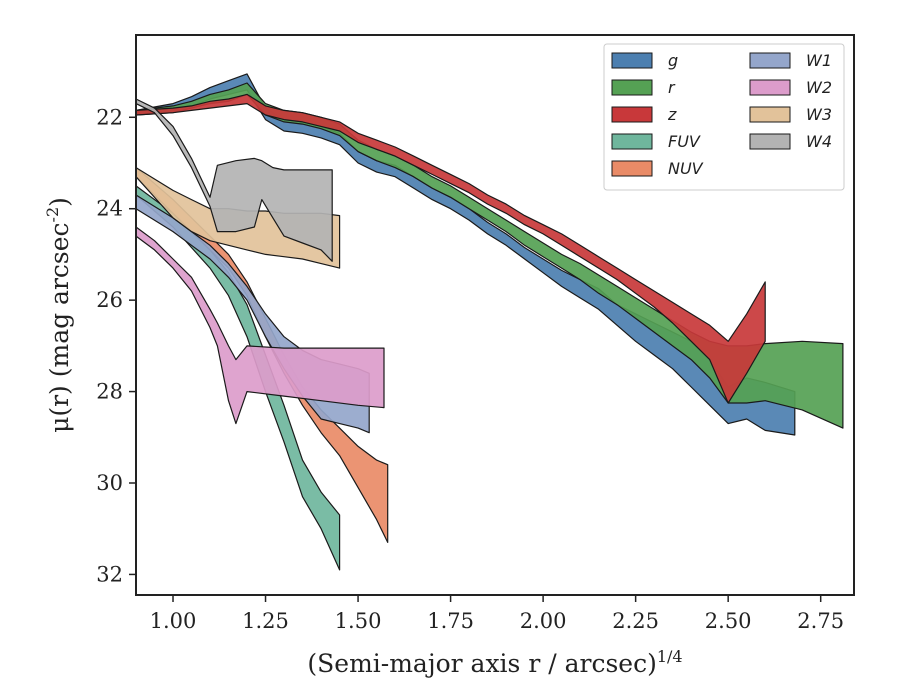  Describe the element at coordinates (52, 215) in the screenshot. I see `y-axis-label-exponent: -2` at that location.